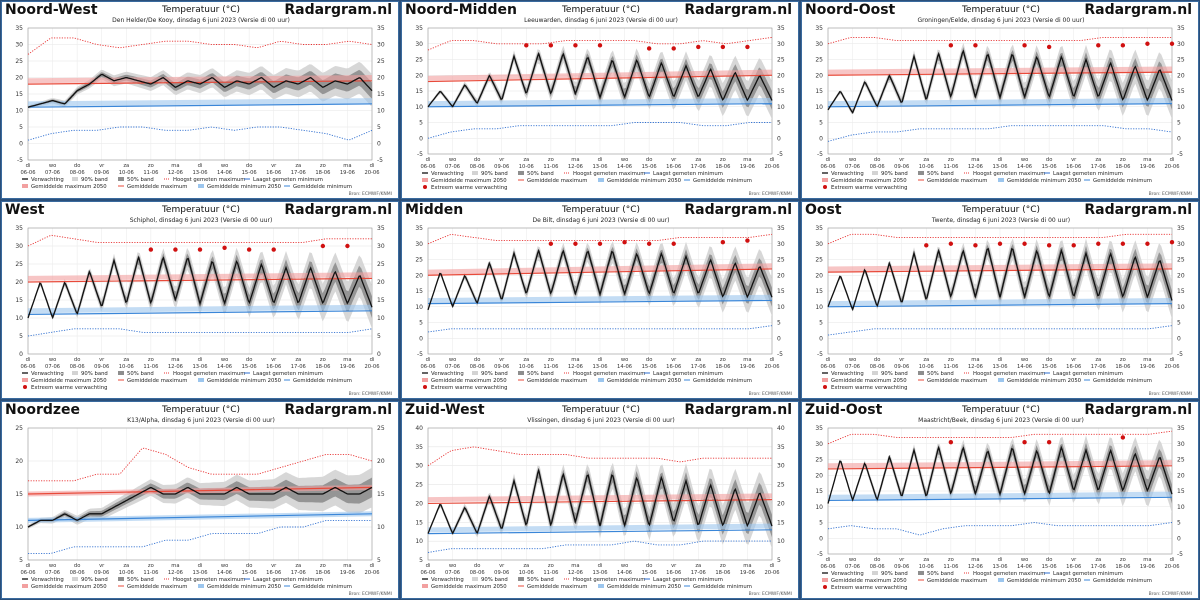 The image size is (1200, 600). What do you see at coordinates (1049, 367) in the screenshot?
I see `x-tick-date: 15-06` at bounding box center [1049, 367].